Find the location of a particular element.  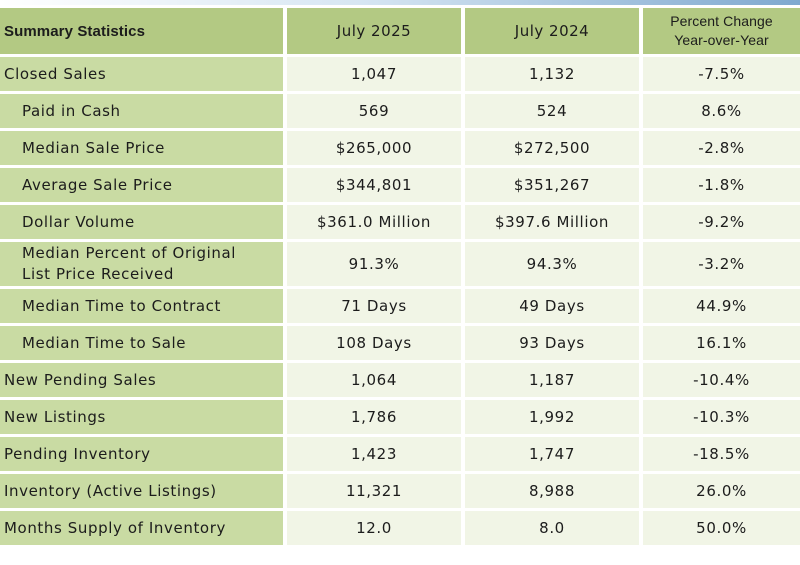

row-label: Inventory (Active Listings) is located at coordinates (141, 491).